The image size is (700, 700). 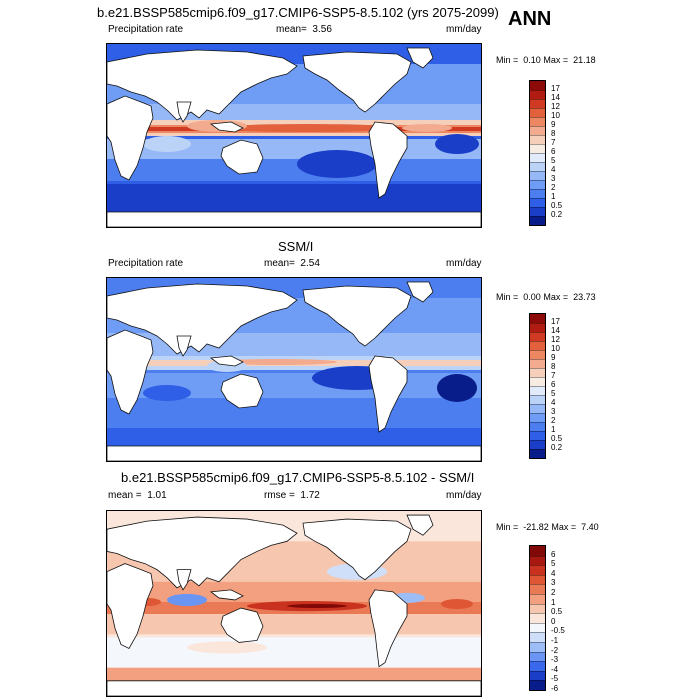 What do you see at coordinates (557, 214) in the screenshot?
I see `colorbar-tick-label: 0.2` at bounding box center [557, 214].